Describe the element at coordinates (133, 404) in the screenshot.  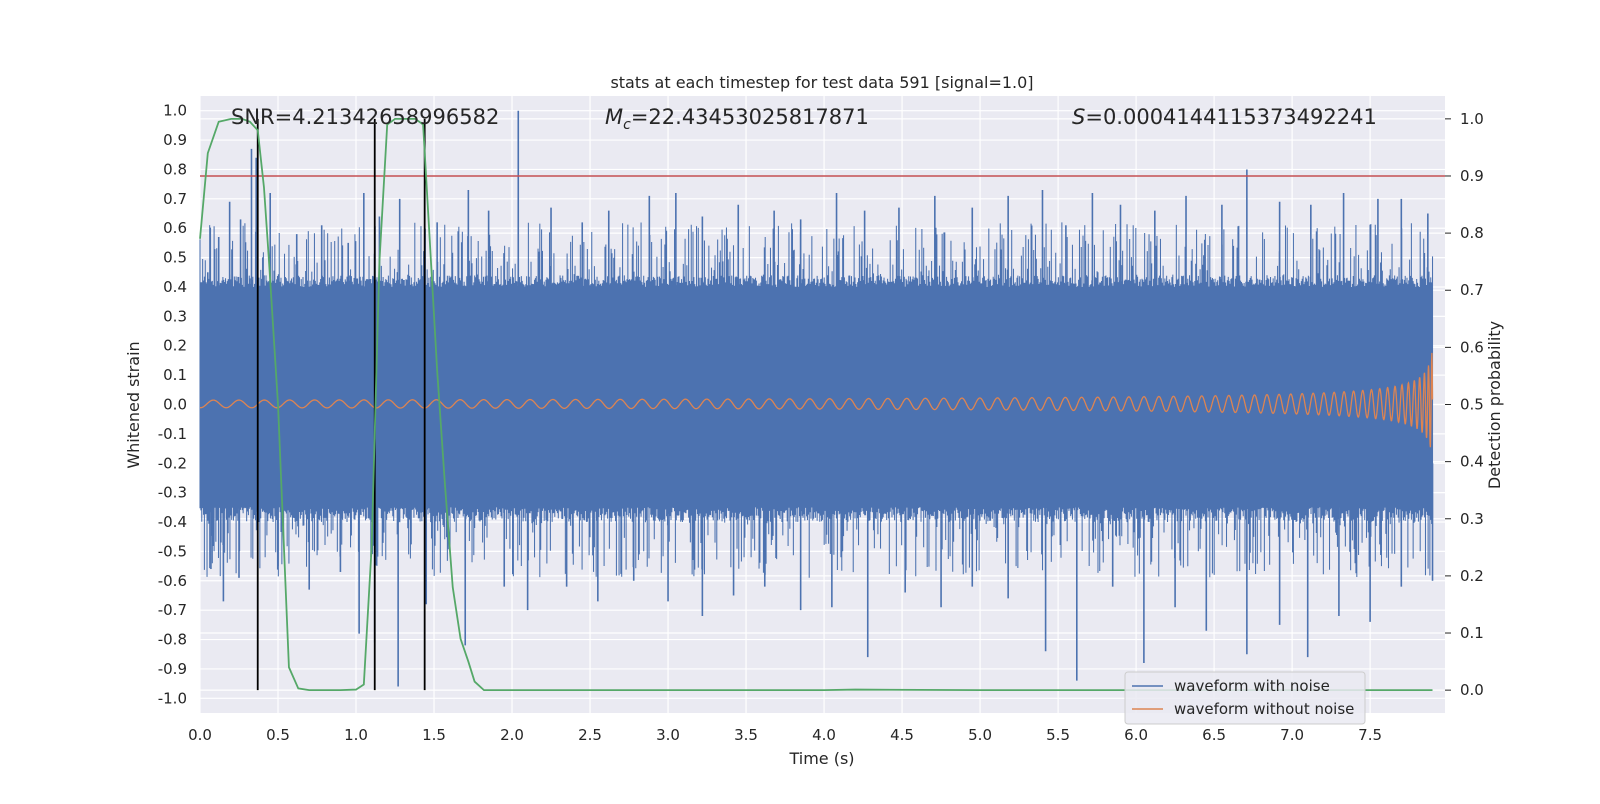
I see `y-axis-title: Whitened strain` at that location.